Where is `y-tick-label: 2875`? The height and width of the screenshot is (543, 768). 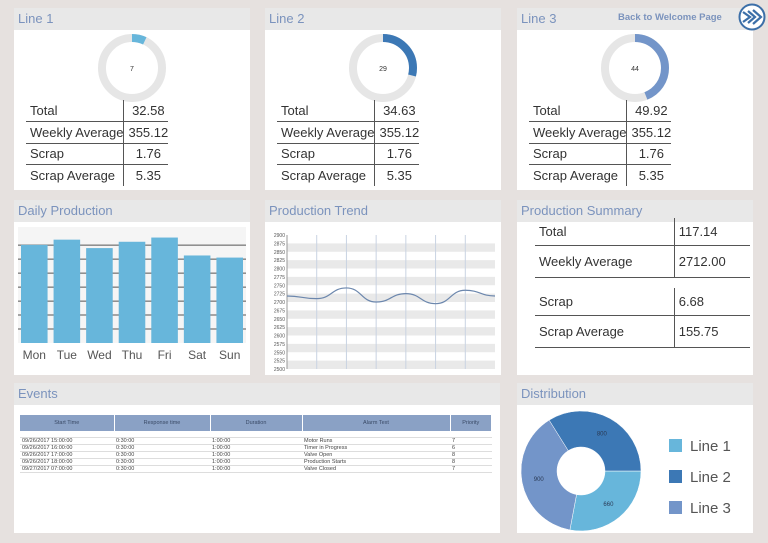
y-tick-label: 2875 is located at coordinates (279, 244).